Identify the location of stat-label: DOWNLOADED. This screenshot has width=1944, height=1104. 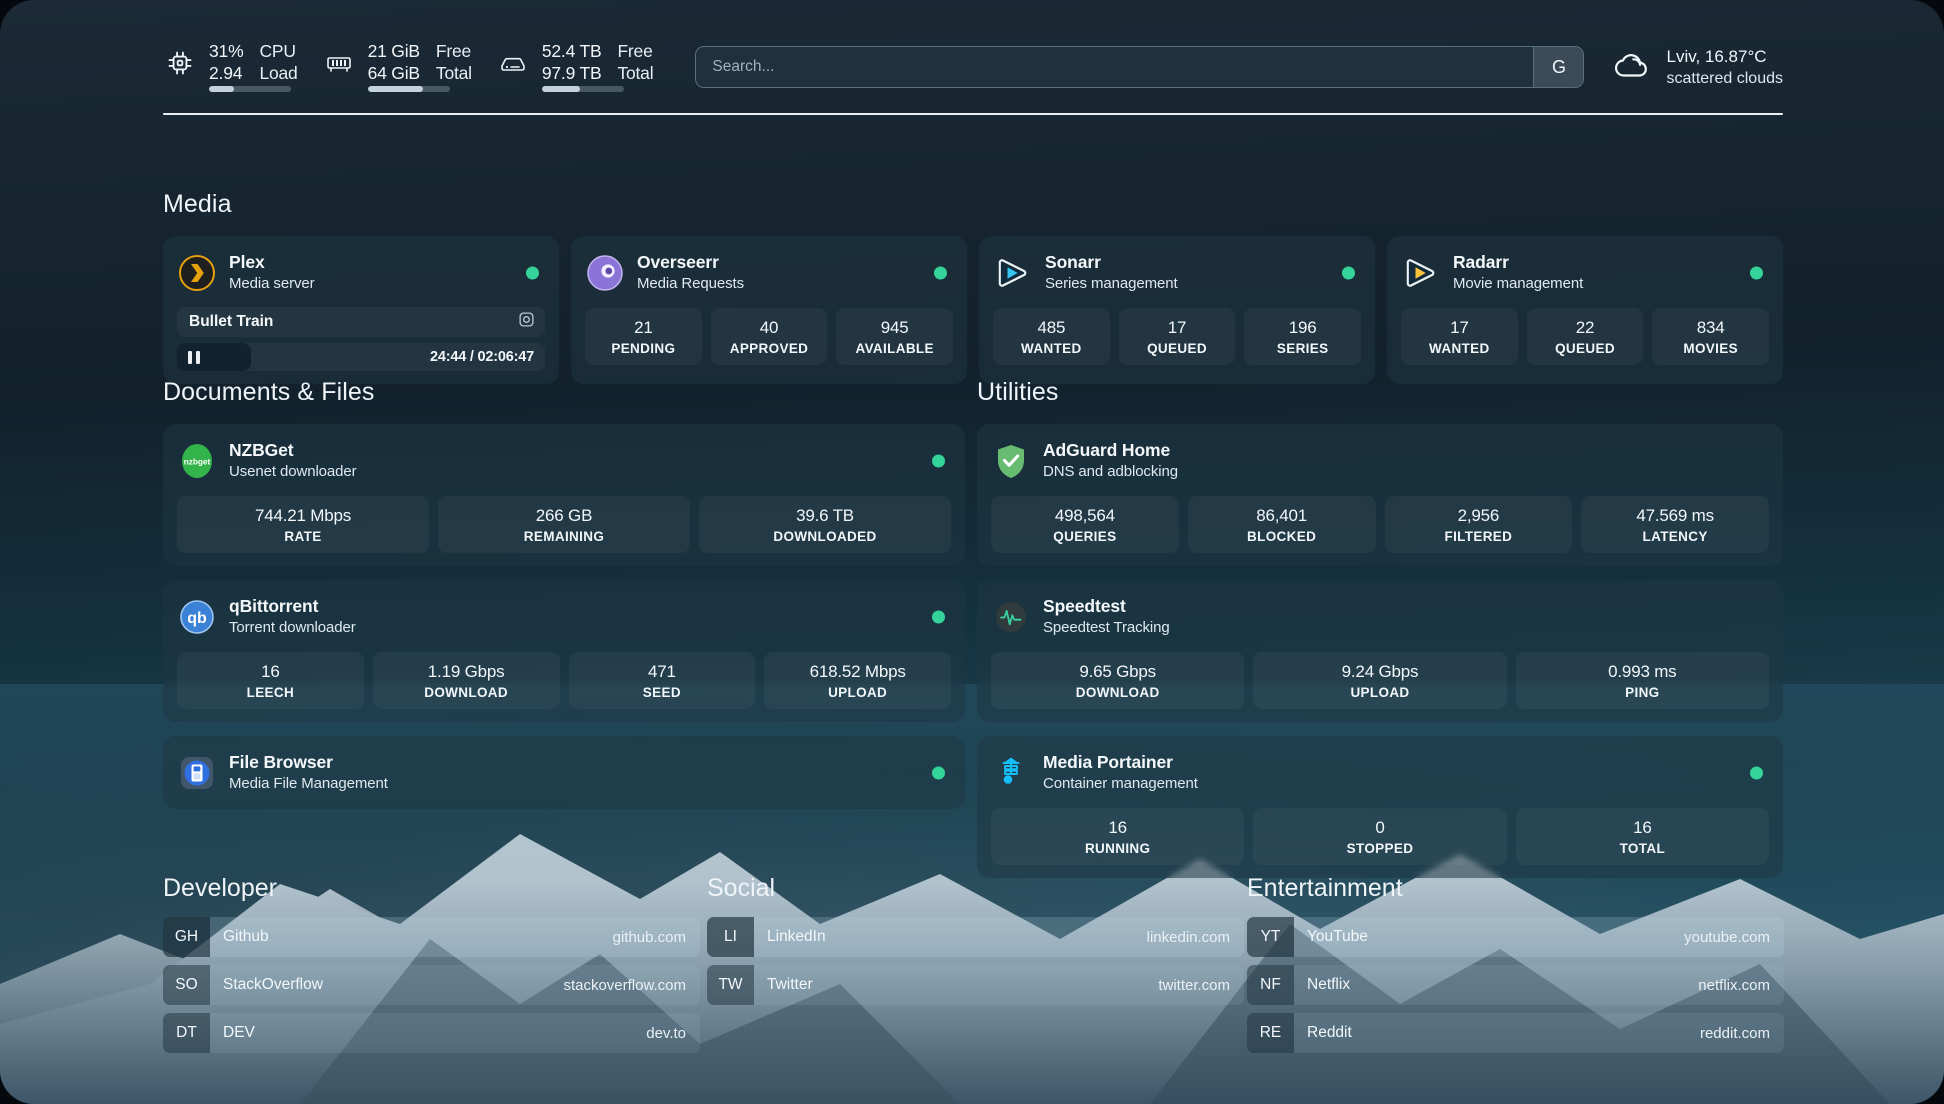
(825, 536).